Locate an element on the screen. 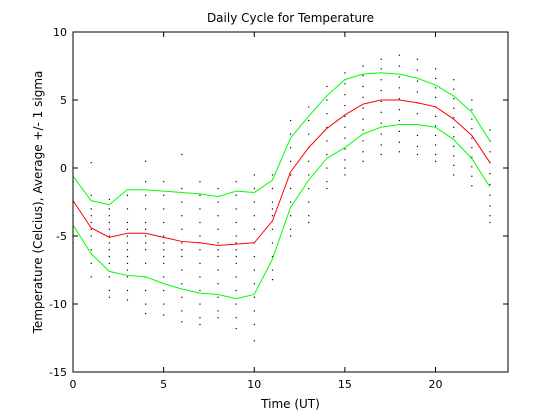 The width and height of the screenshot is (560, 420). x-tick-label: 10 is located at coordinates (254, 384).